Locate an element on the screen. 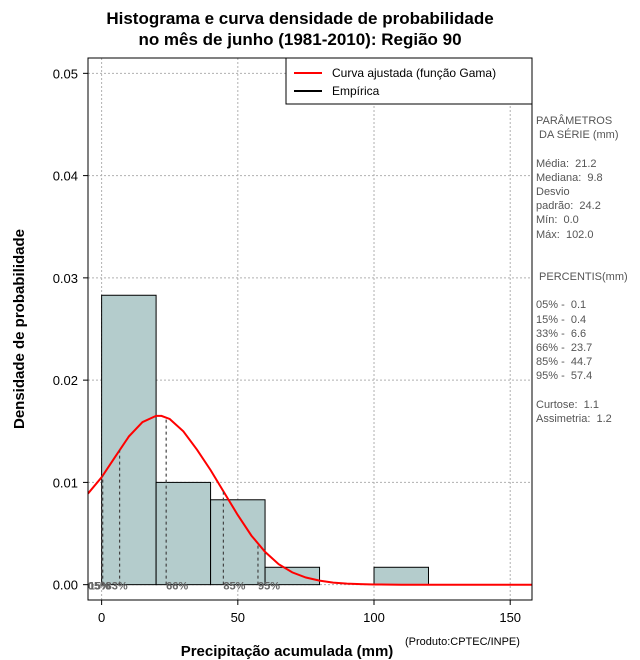 The width and height of the screenshot is (640, 660). y-tick-label: 0.02 is located at coordinates (65, 380).